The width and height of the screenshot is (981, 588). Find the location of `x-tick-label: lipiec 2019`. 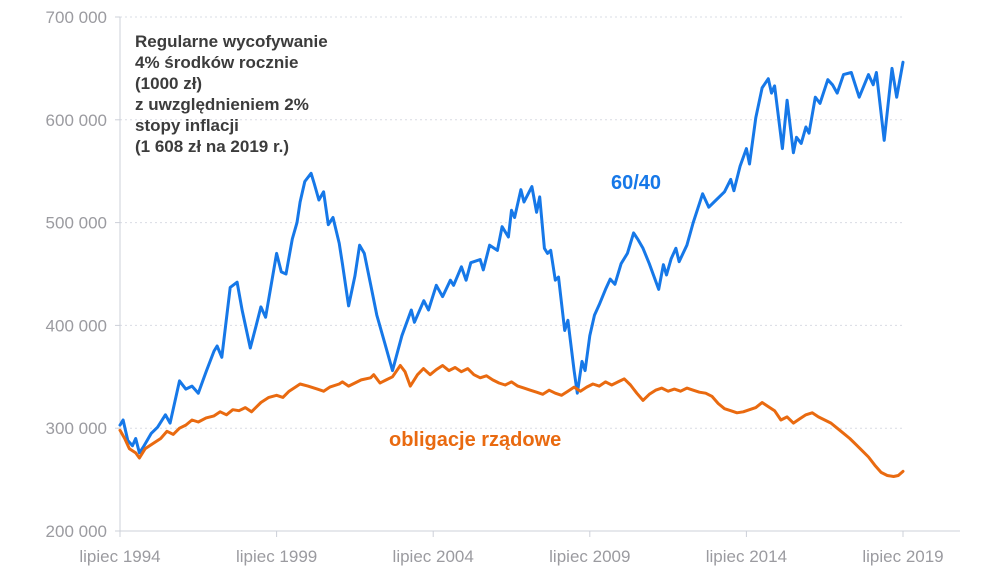

x-tick-label: lipiec 2019 is located at coordinates (902, 556).